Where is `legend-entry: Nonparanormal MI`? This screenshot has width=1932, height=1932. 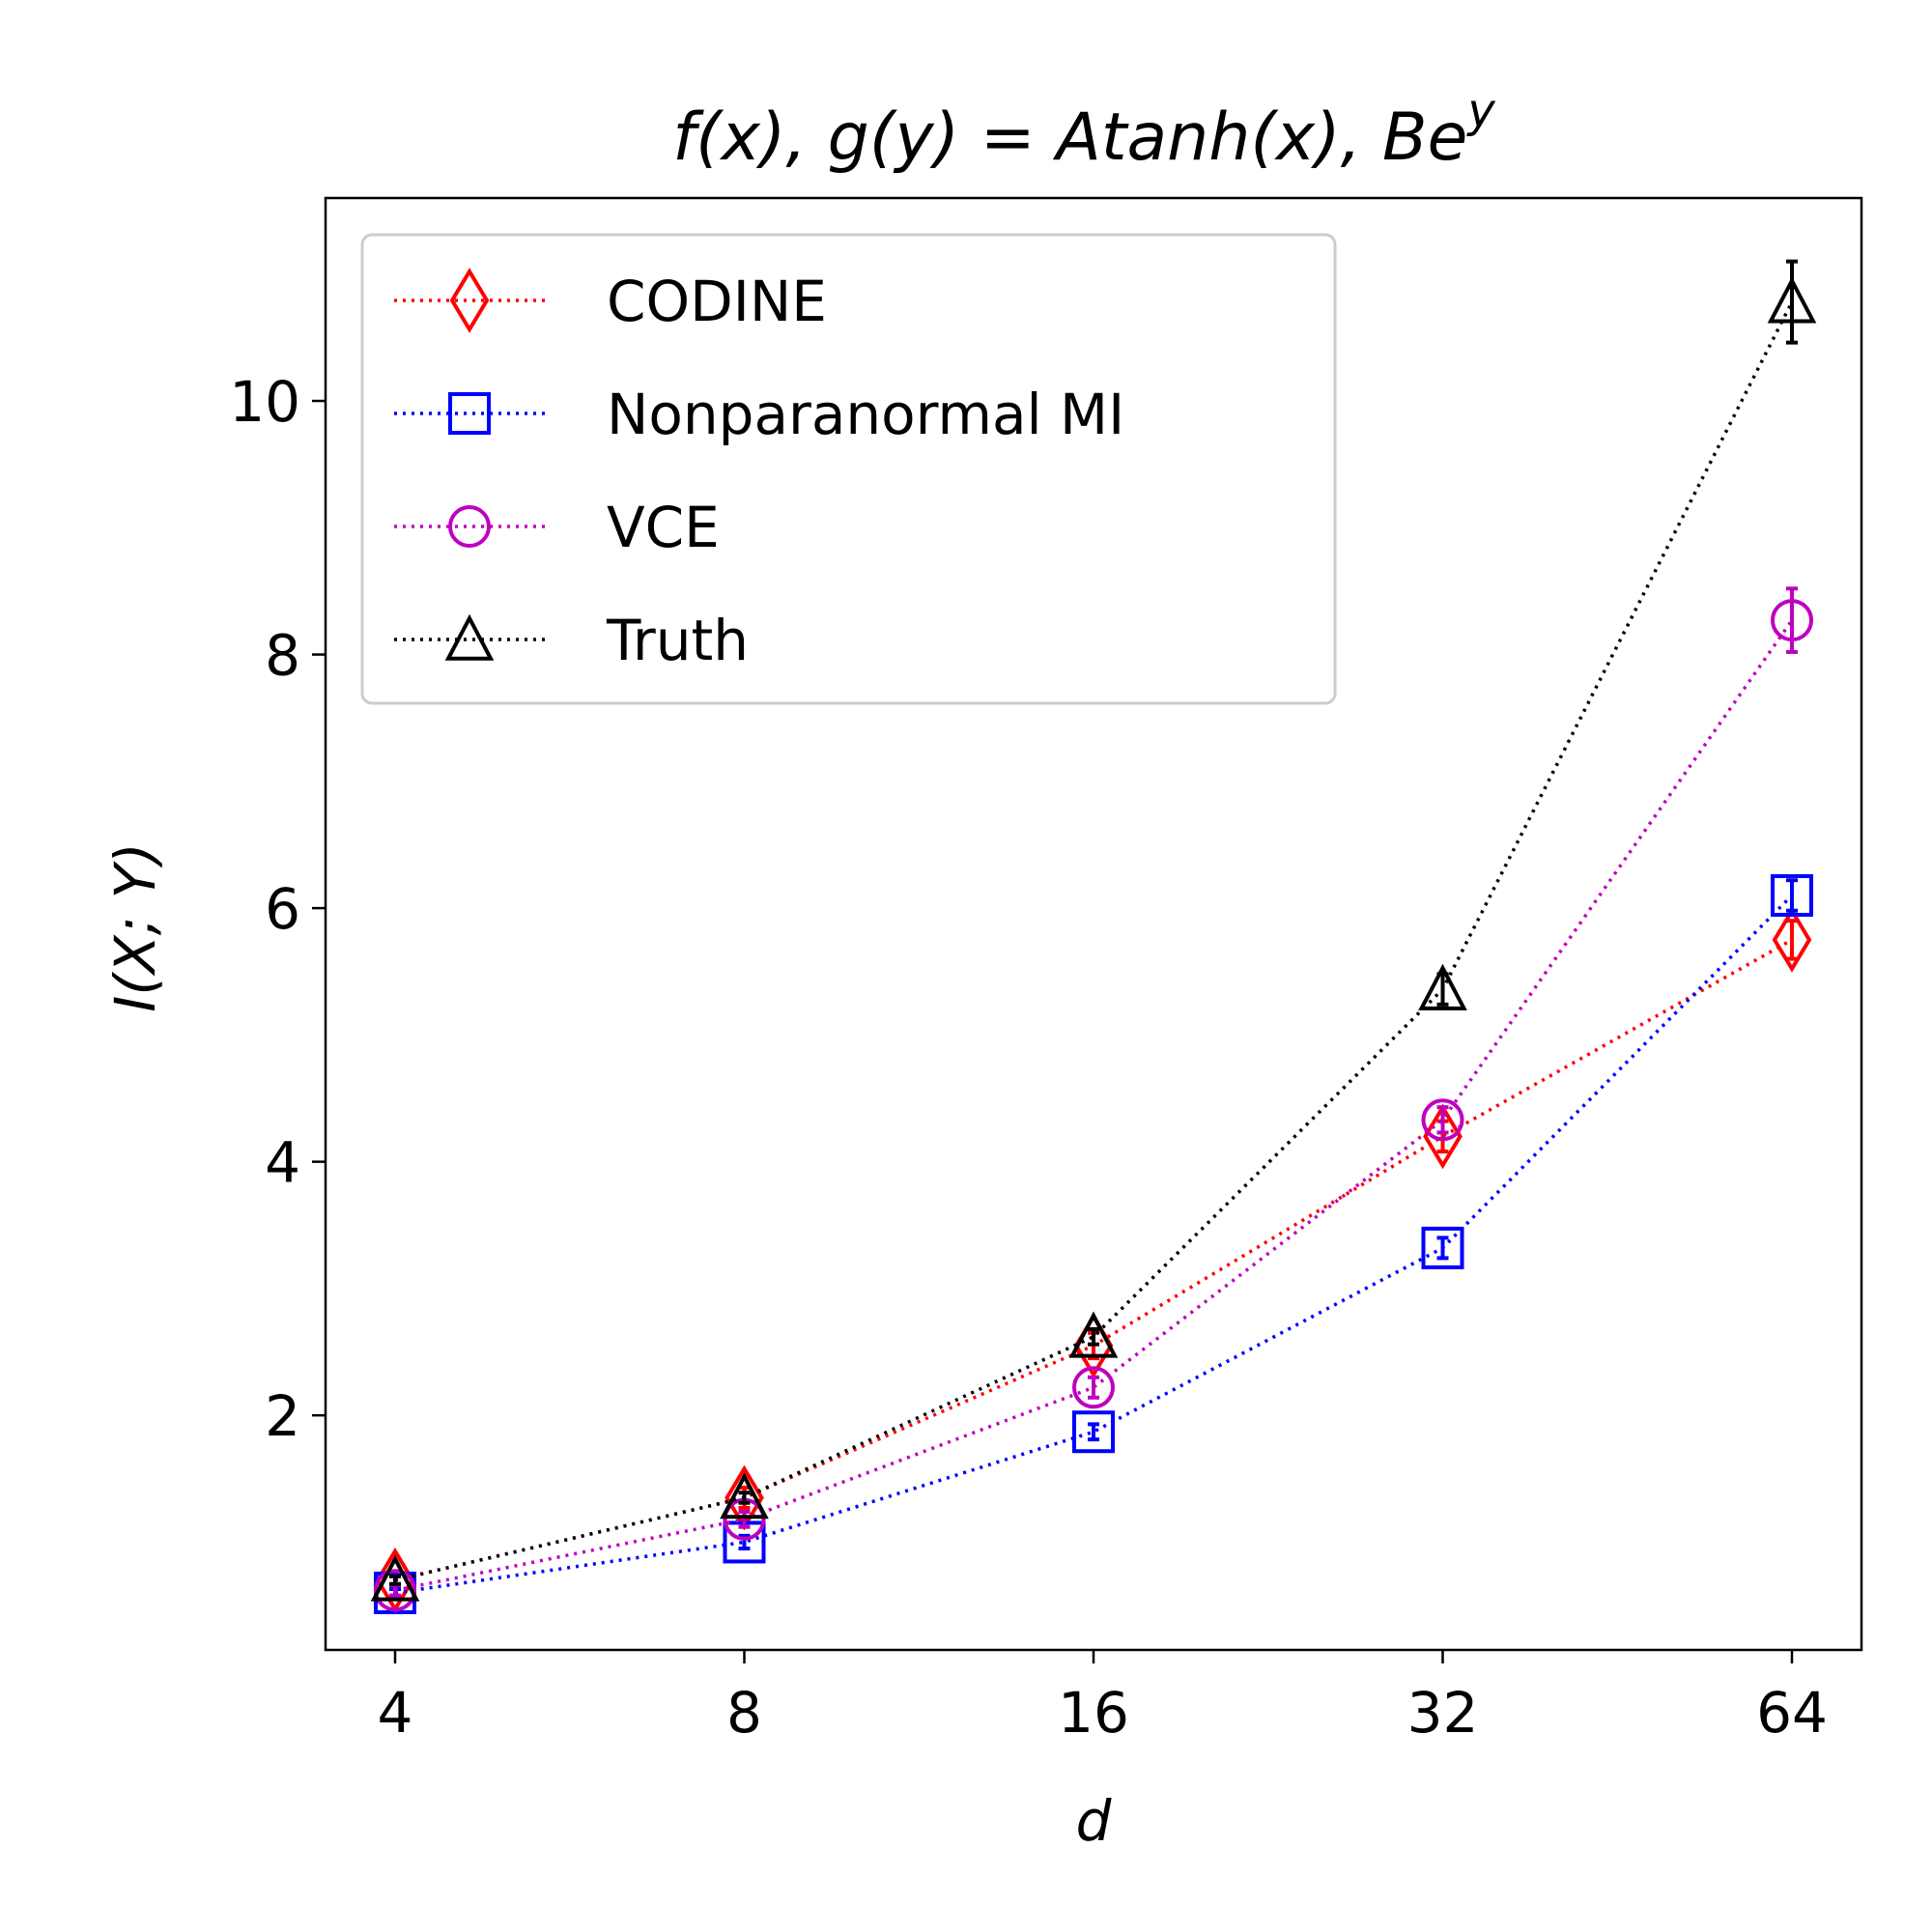
legend-entry: Nonparanormal MI is located at coordinates (759, 414).